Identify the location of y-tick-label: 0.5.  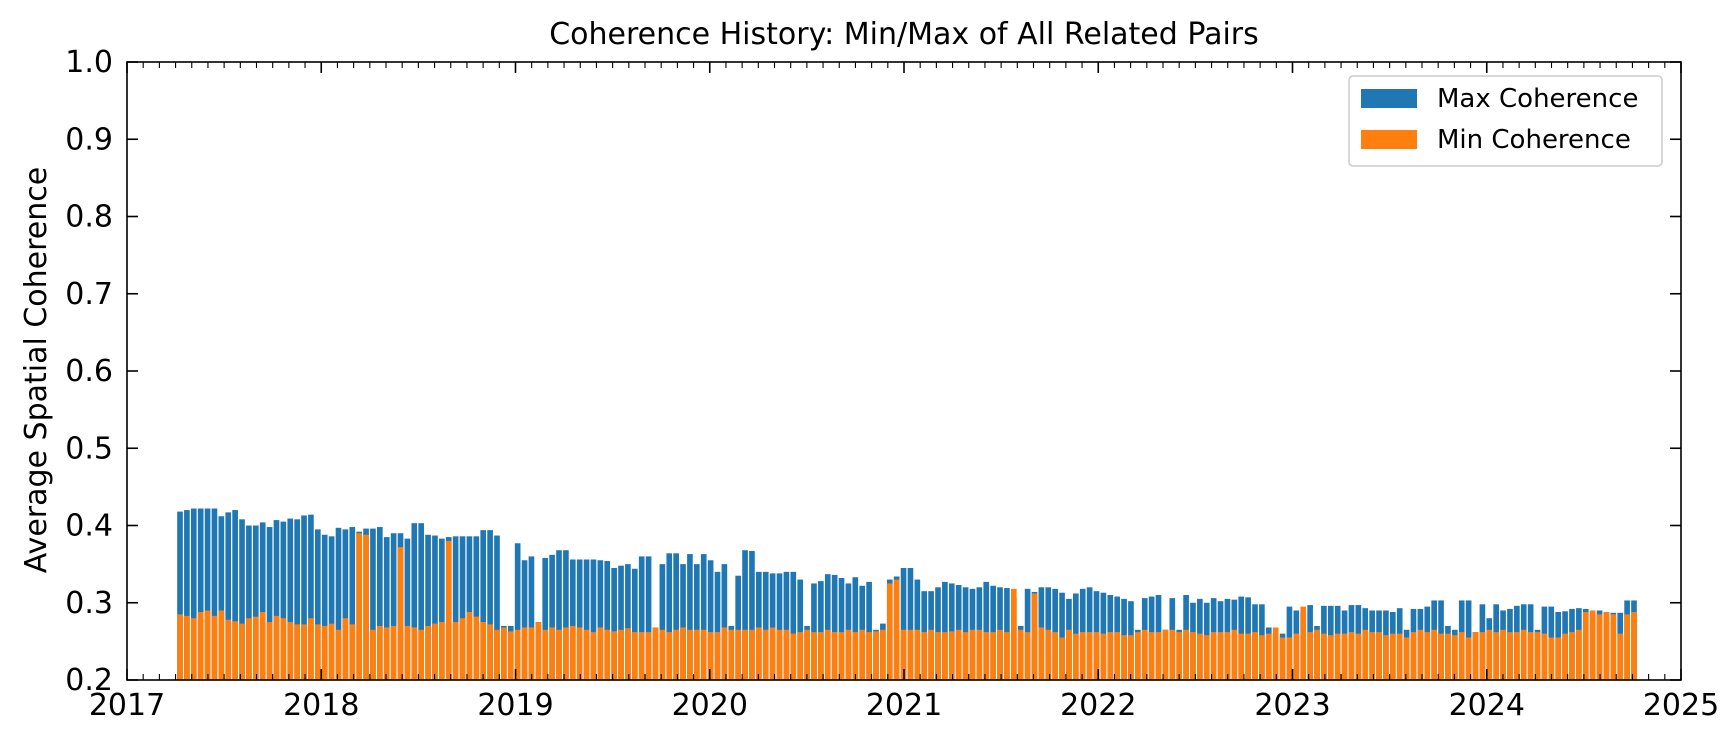
(89, 448).